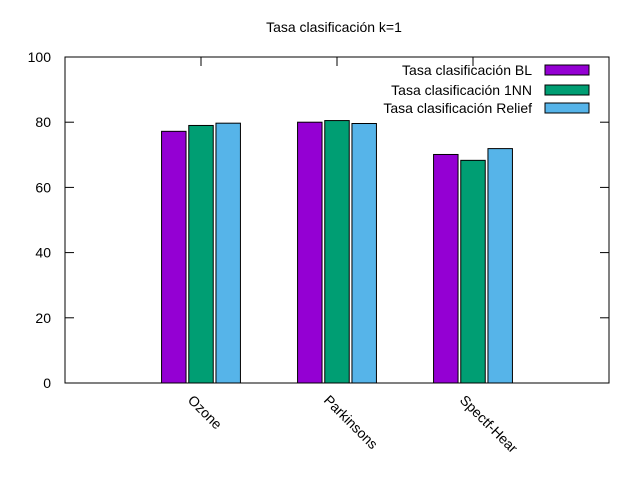 The image size is (640, 480). What do you see at coordinates (43, 253) in the screenshot?
I see `y-tick-label: 40` at bounding box center [43, 253].